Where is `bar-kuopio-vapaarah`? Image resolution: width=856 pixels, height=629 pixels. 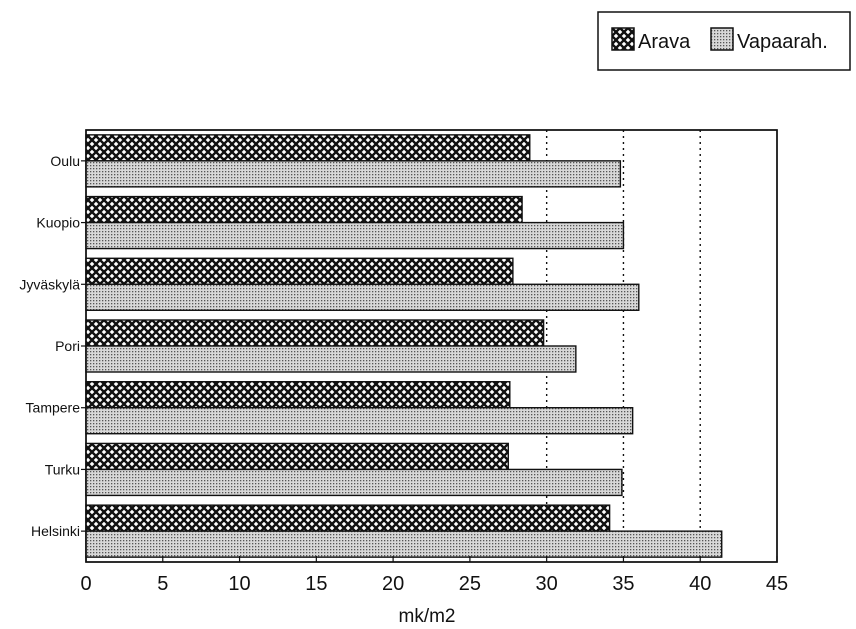
bar-kuopio-vapaarah is located at coordinates (355, 235).